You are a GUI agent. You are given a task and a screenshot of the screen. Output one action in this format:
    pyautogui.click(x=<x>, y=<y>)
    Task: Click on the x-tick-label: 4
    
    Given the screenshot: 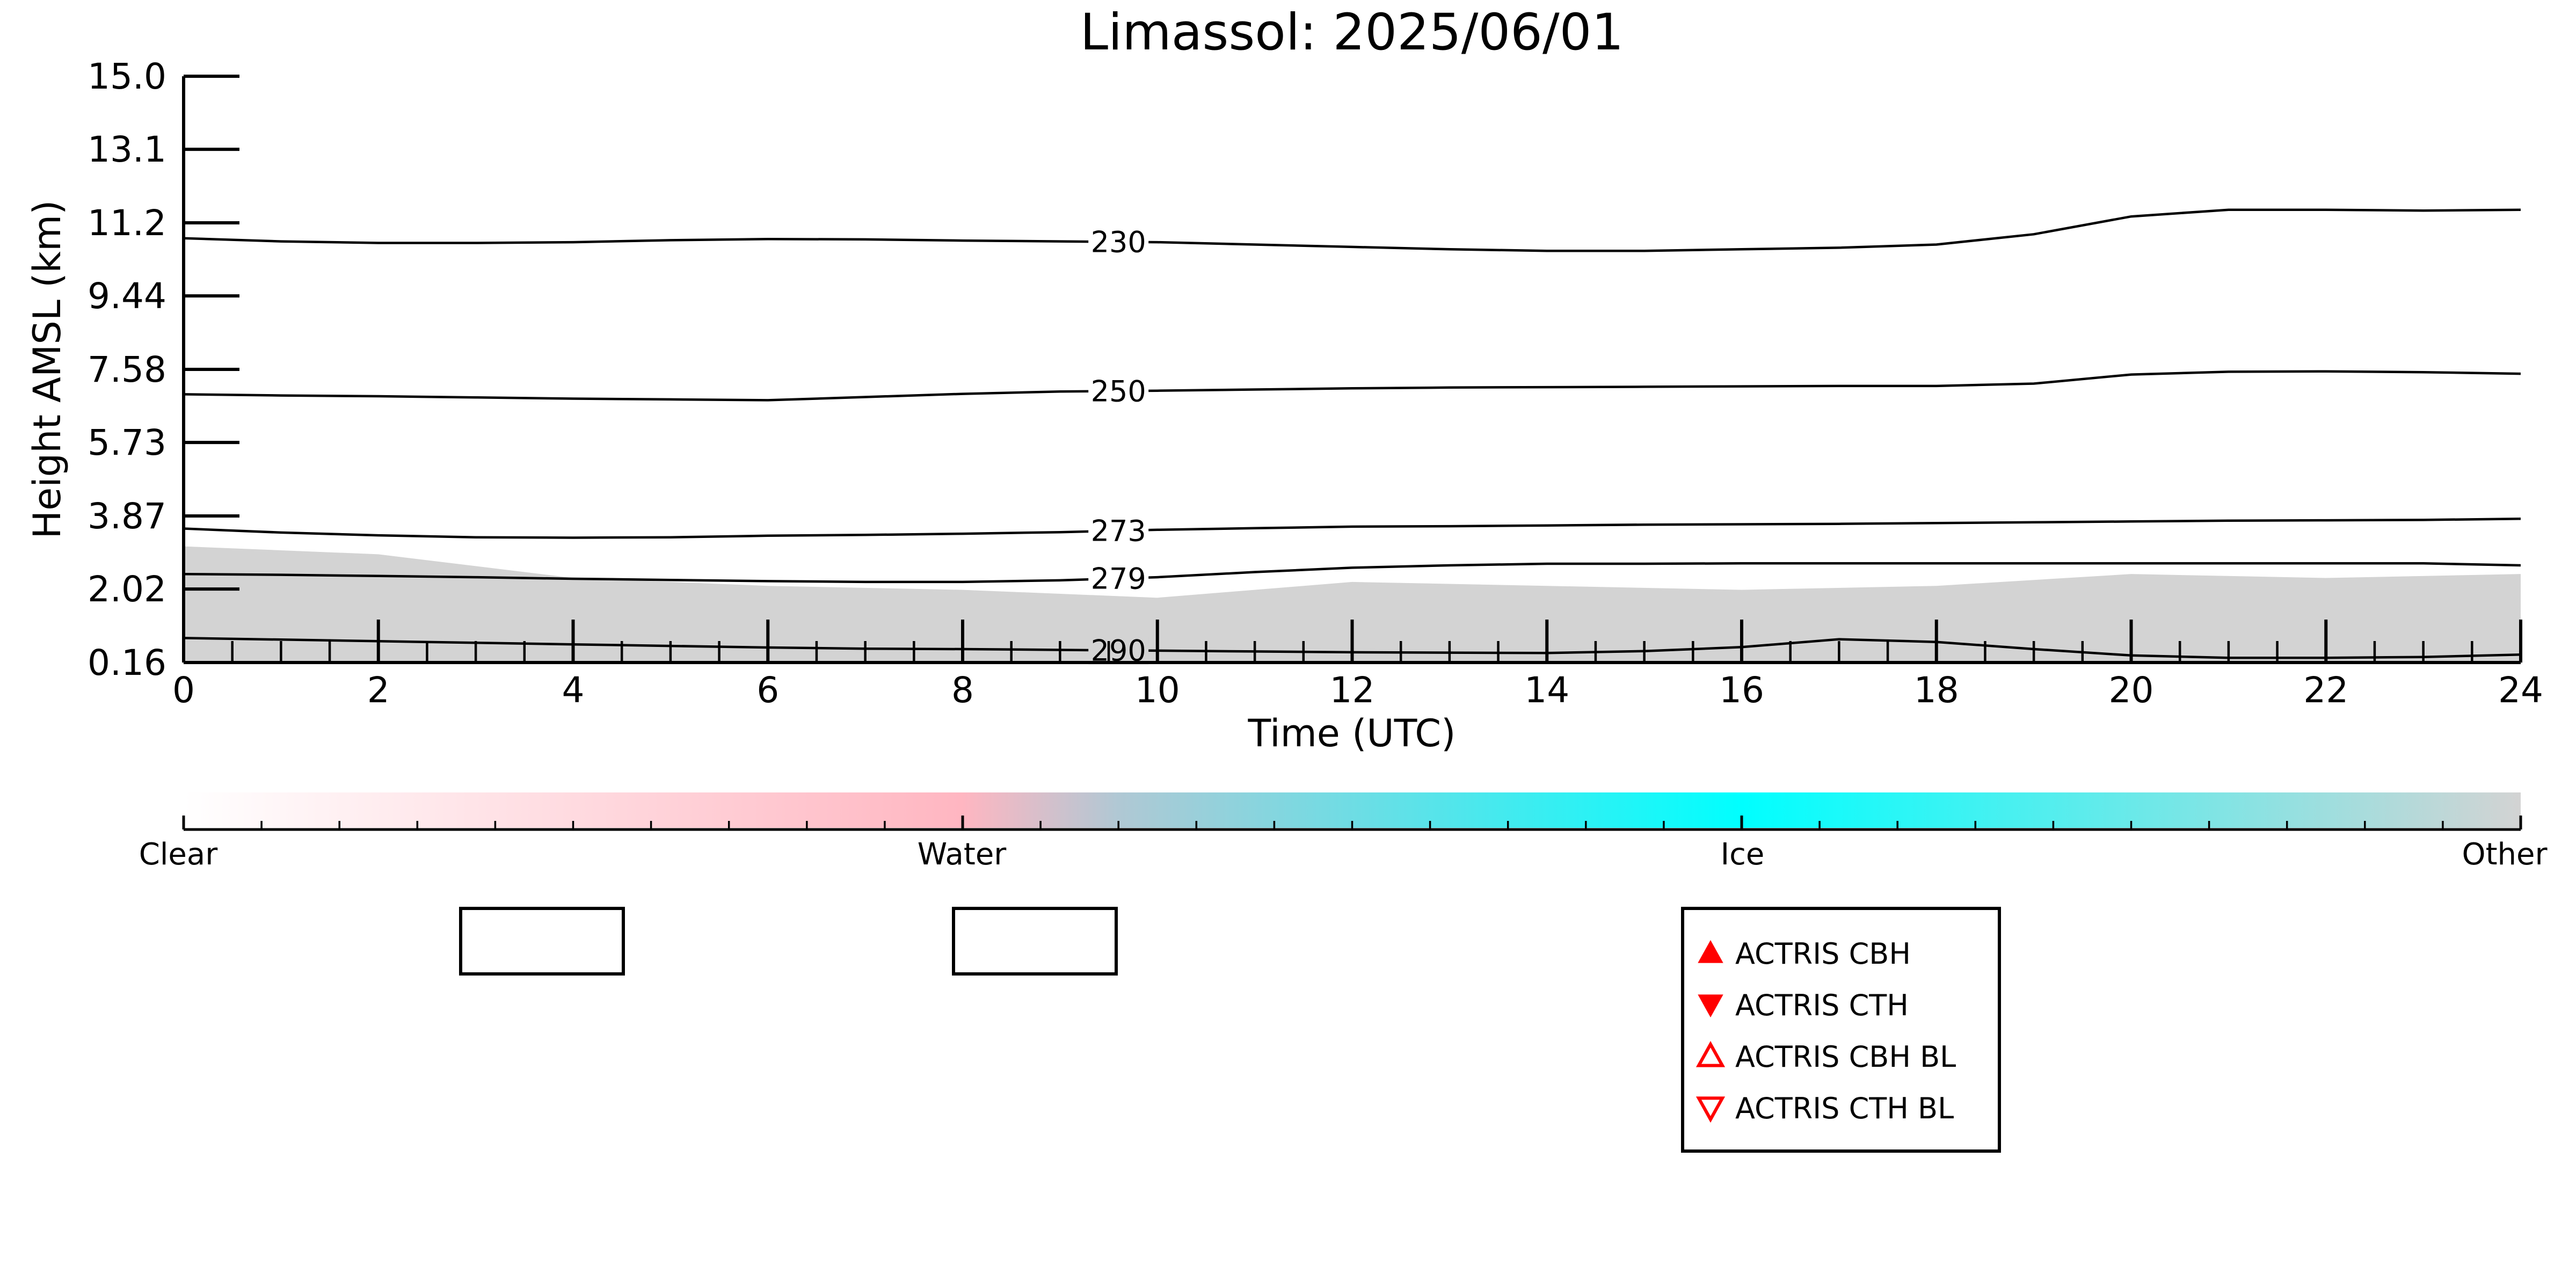 What is the action you would take?
    pyautogui.click(x=573, y=690)
    